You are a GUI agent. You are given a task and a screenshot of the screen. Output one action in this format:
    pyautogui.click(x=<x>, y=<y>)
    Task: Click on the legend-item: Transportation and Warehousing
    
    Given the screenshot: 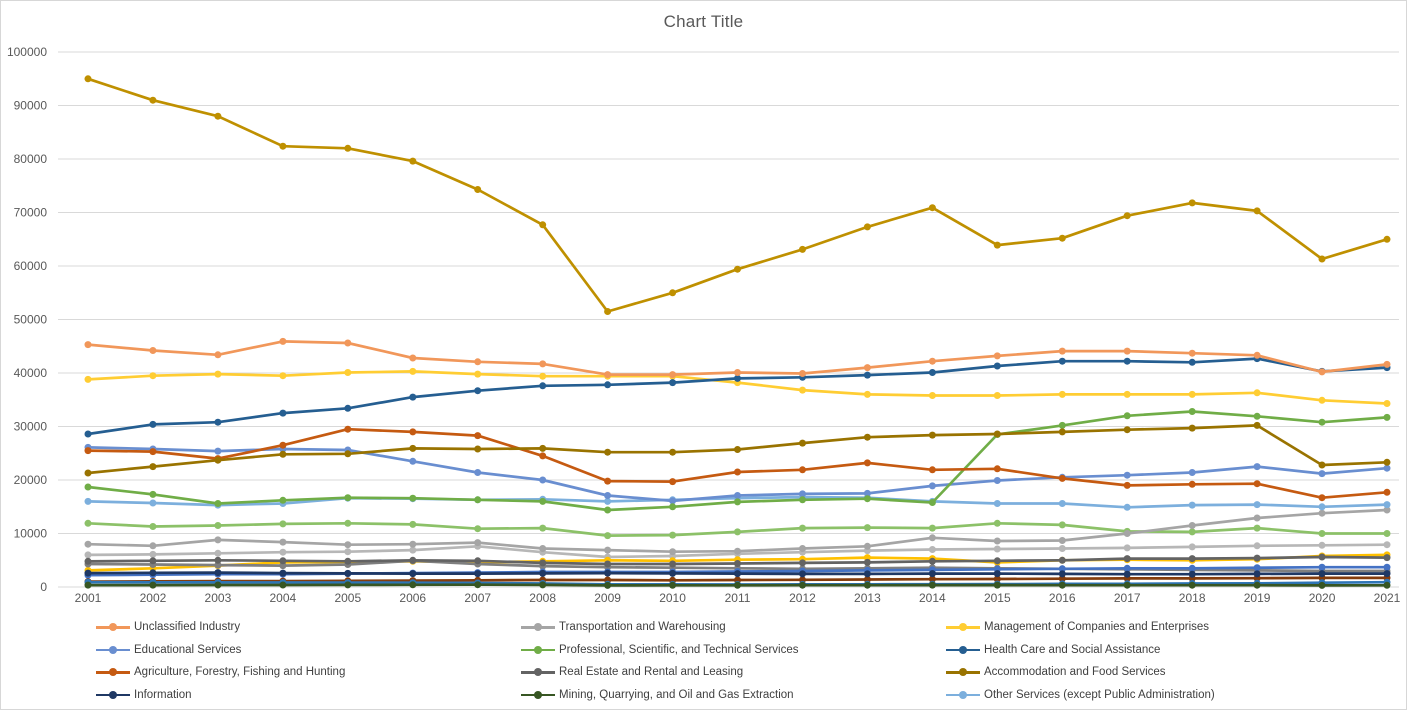 What is the action you would take?
    pyautogui.click(x=733, y=627)
    